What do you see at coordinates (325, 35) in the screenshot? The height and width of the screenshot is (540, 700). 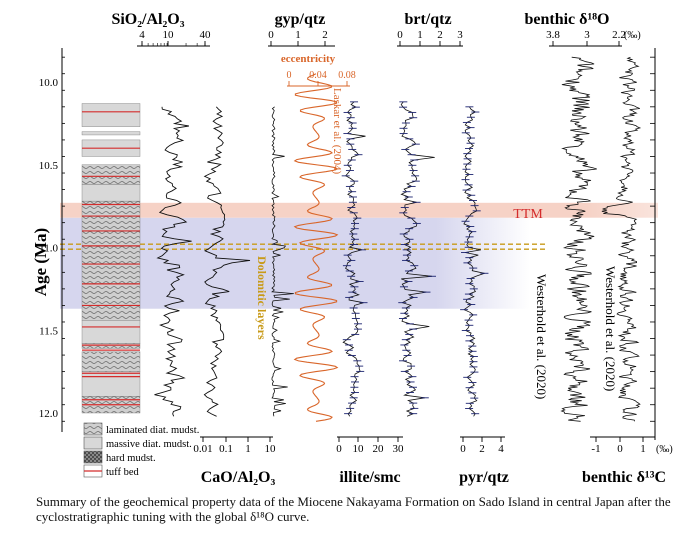 I see `gyp-tick-label-3: 2` at bounding box center [325, 35].